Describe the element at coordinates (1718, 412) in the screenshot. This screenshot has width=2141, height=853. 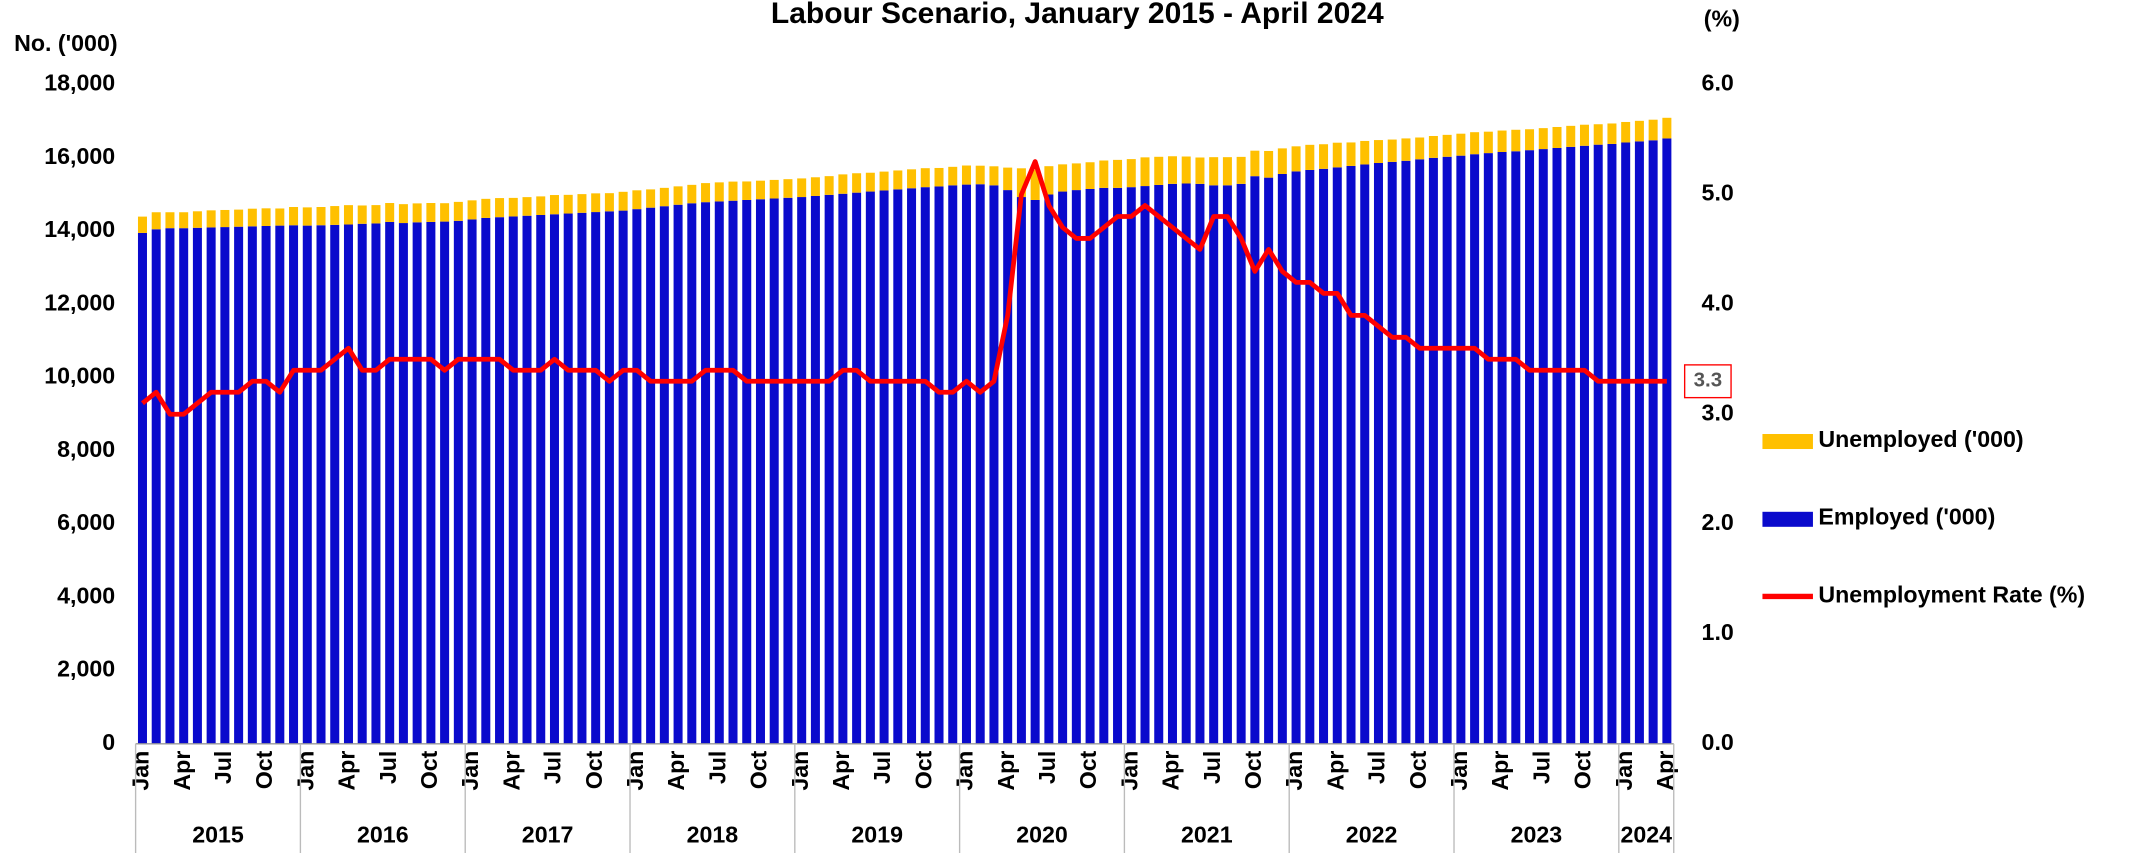
I see `y2-tick-label: 3.0` at that location.